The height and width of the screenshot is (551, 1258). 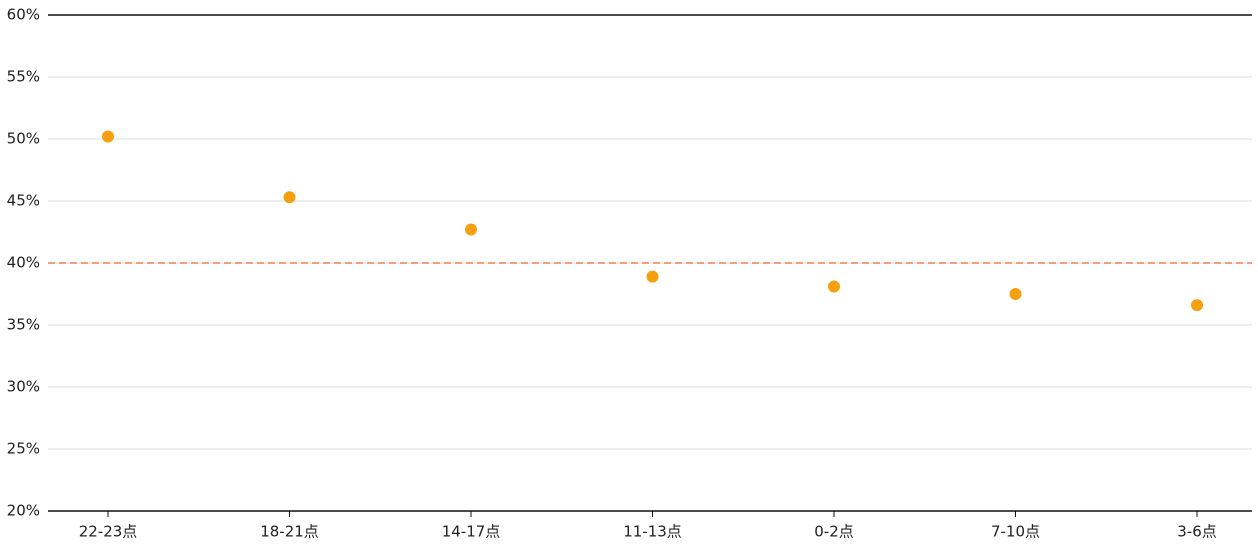 What do you see at coordinates (23, 77) in the screenshot?
I see `y-tick-label: 55%` at bounding box center [23, 77].